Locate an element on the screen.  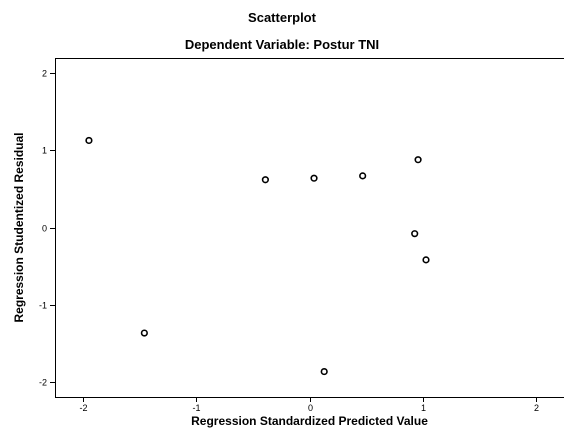
x-axis-ticks: -2 -1 0 1 2 is located at coordinates (309, 405).